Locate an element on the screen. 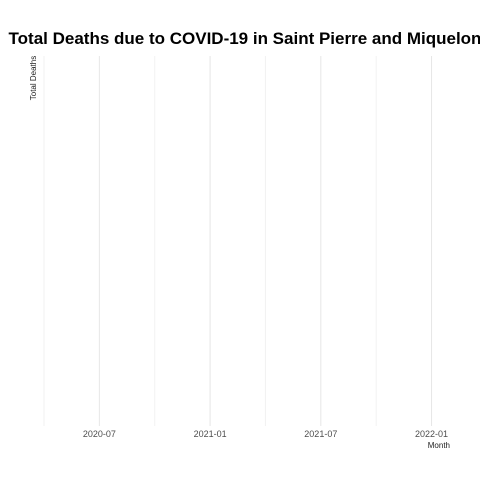  x-tick-label: 2021-01 is located at coordinates (210, 434).